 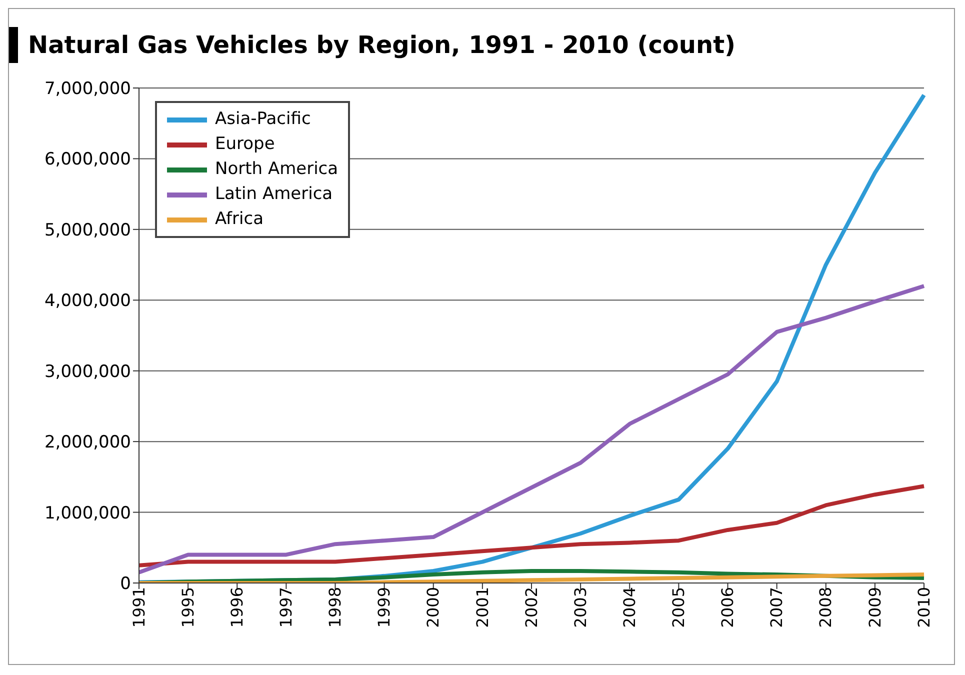 I want to click on y-tick-label: 3,000,000, so click(x=87, y=372).